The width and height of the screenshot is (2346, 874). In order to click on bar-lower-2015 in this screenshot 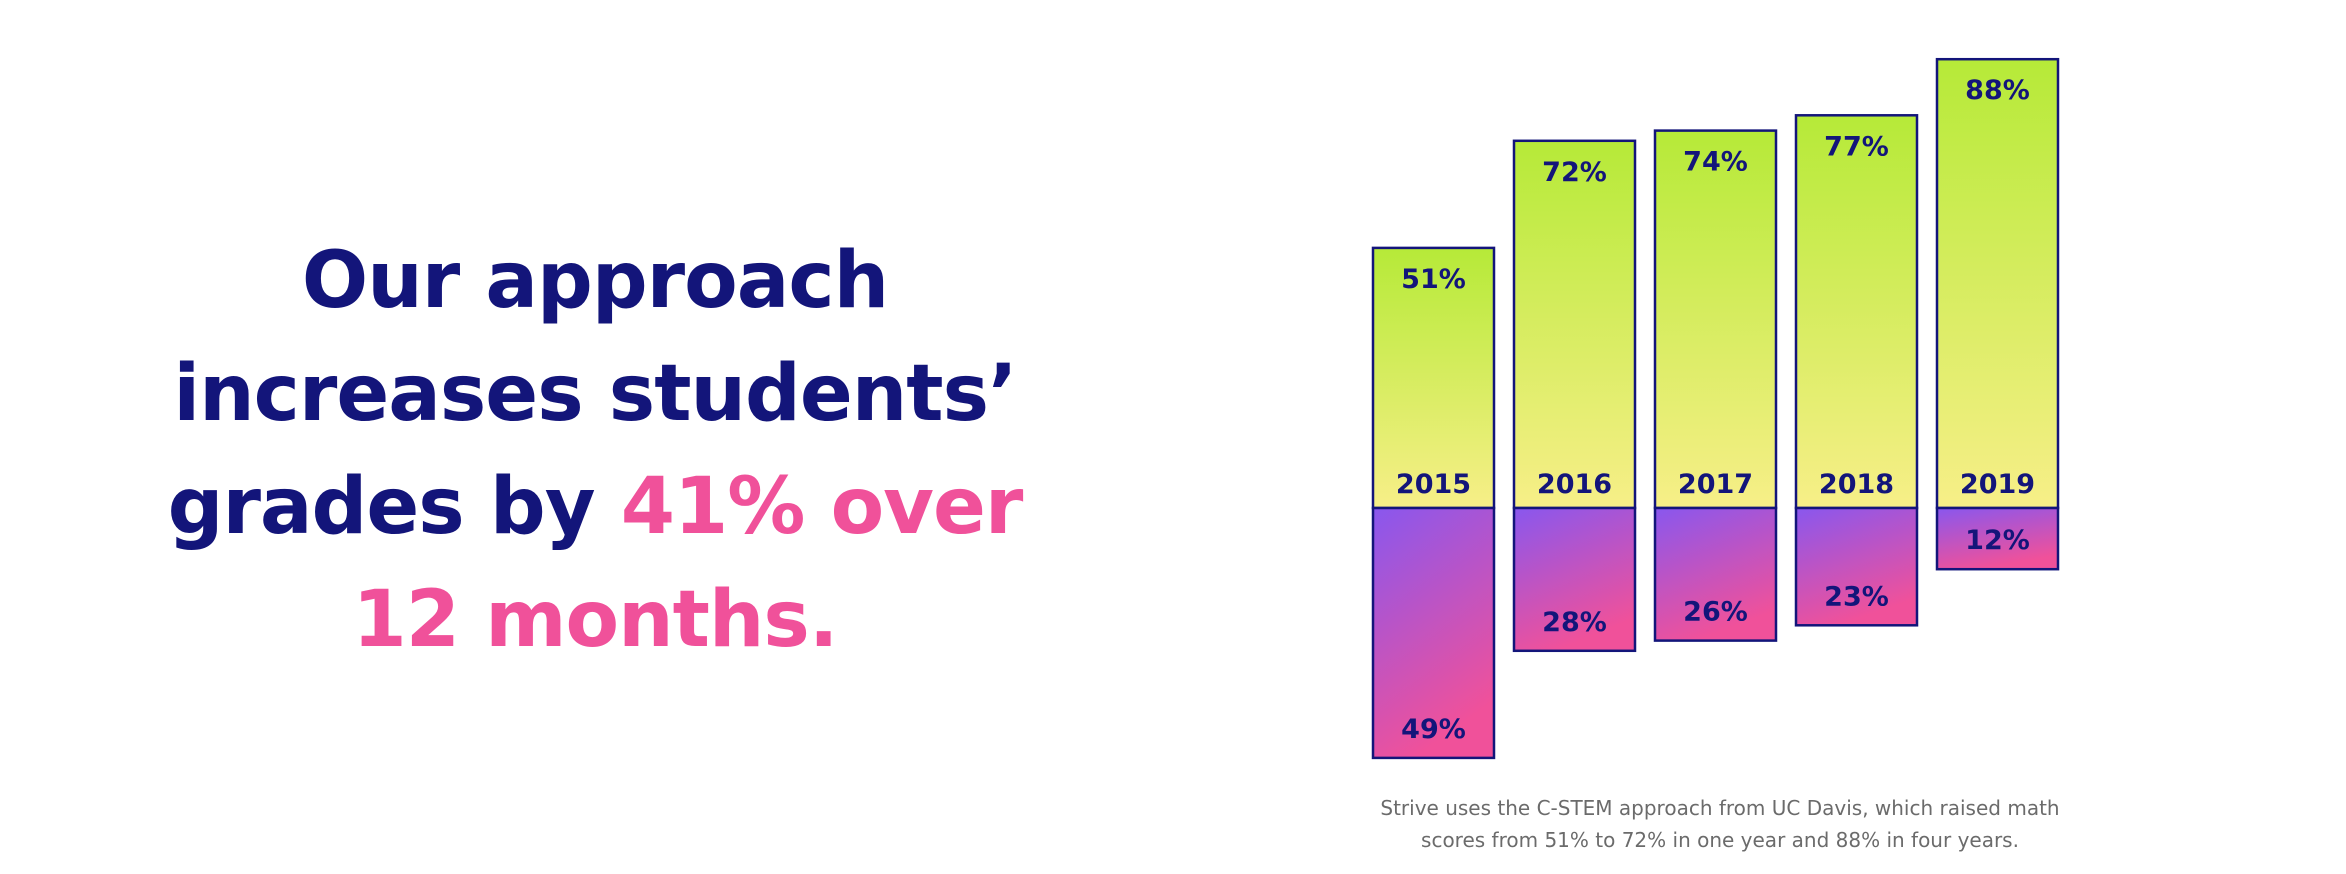, I will do `click(1433, 633)`.